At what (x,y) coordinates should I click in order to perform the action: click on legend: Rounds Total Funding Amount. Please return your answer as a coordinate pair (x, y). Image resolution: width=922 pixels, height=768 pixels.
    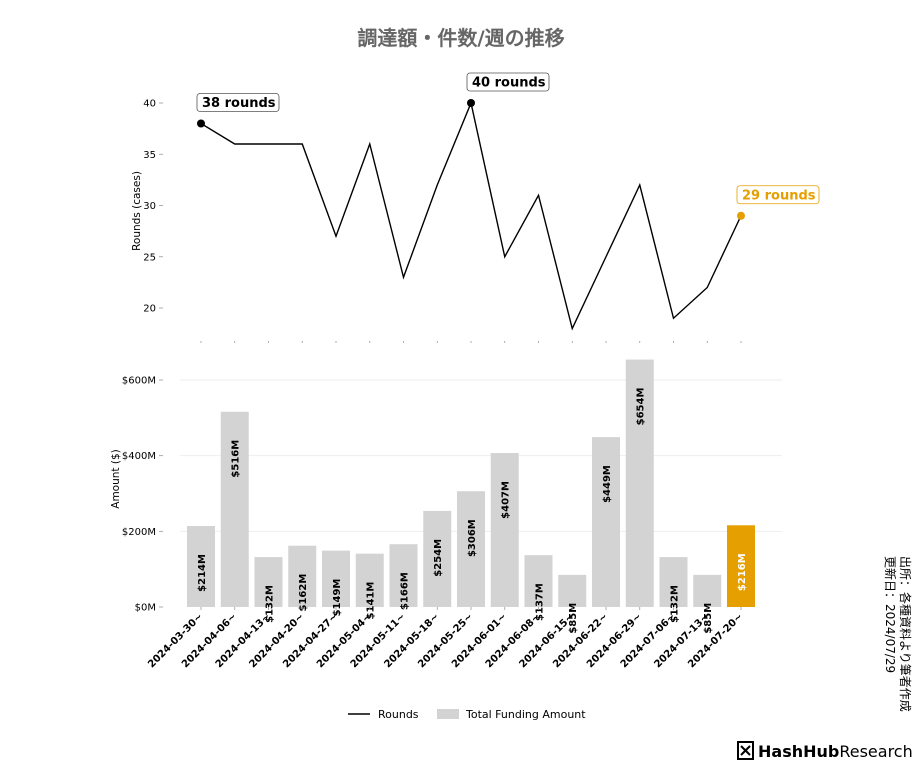
    Looking at the image, I should click on (467, 714).